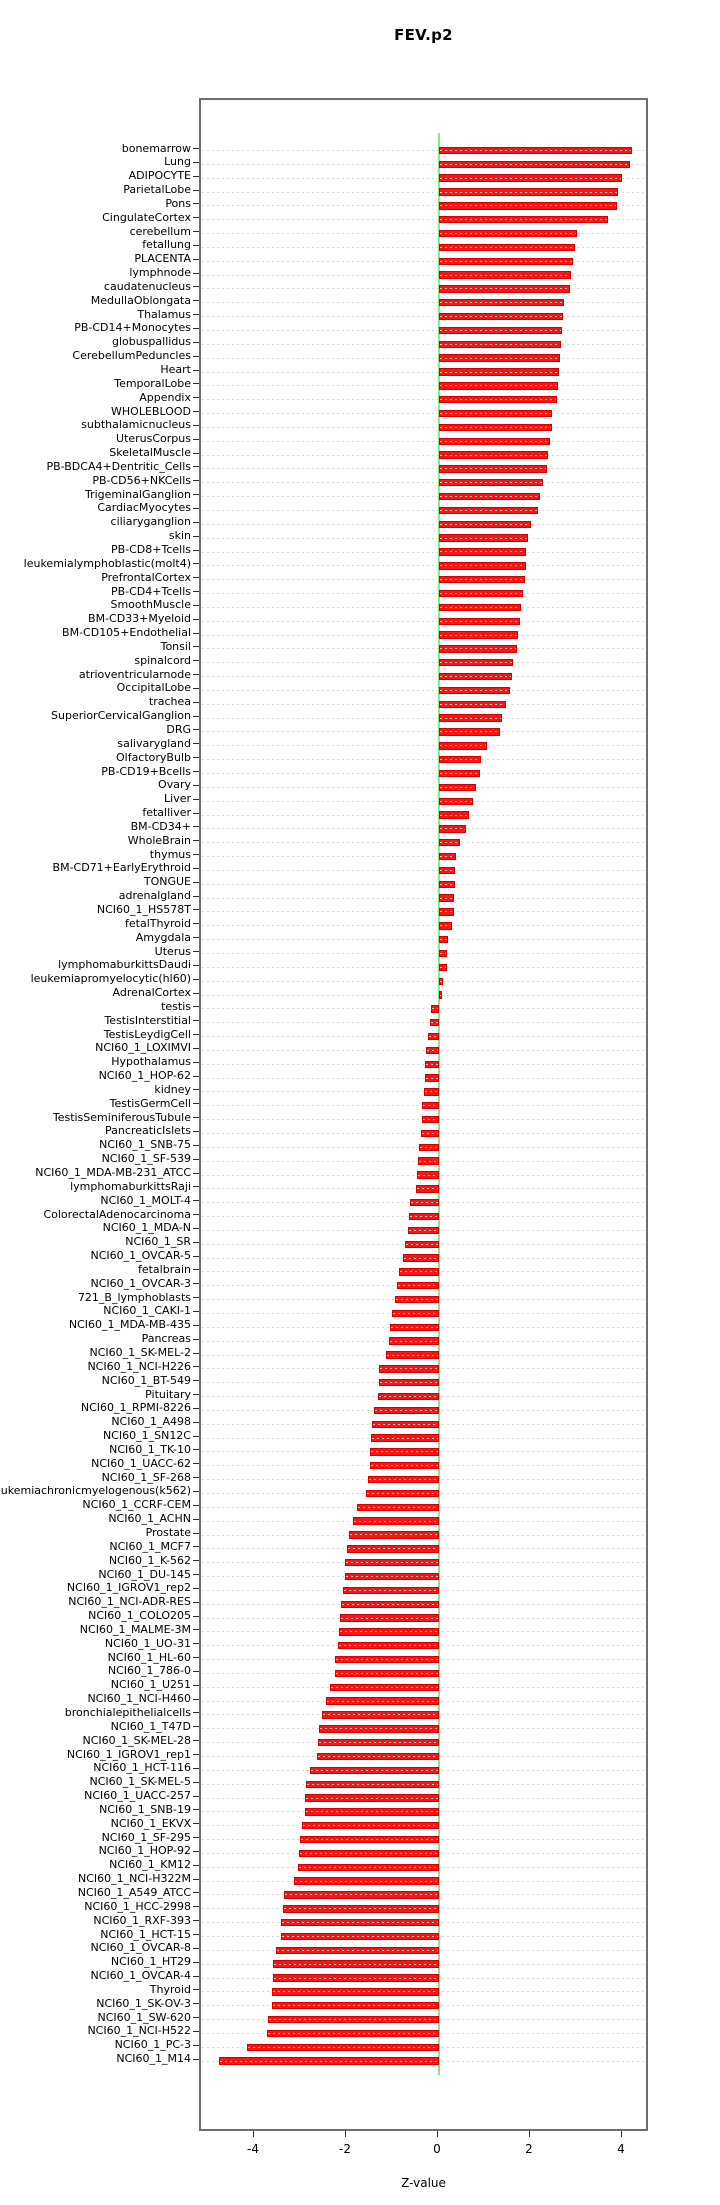 This screenshot has height=2205, width=720. What do you see at coordinates (143, 2003) in the screenshot?
I see `category-label: NCI60_1_SK-OV-3` at bounding box center [143, 2003].